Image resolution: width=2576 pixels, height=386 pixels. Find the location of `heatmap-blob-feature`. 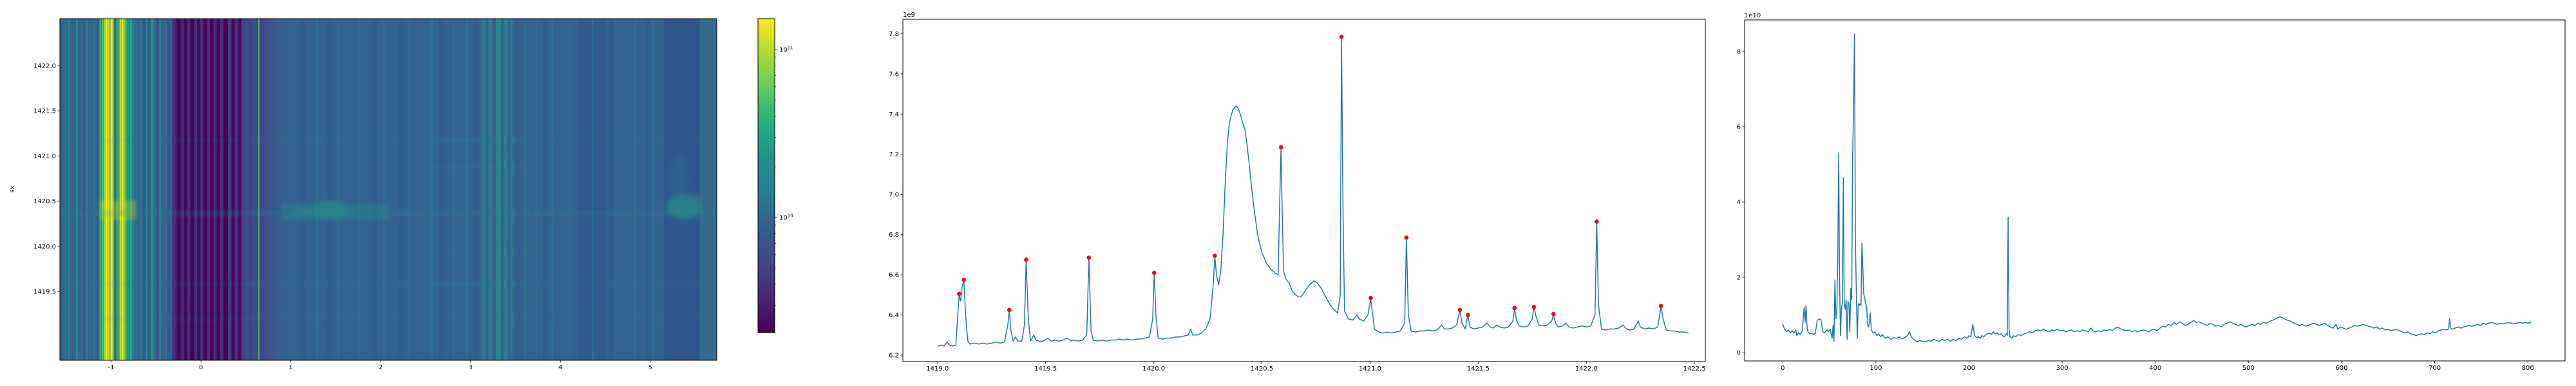

heatmap-blob-feature is located at coordinates (332, 210).